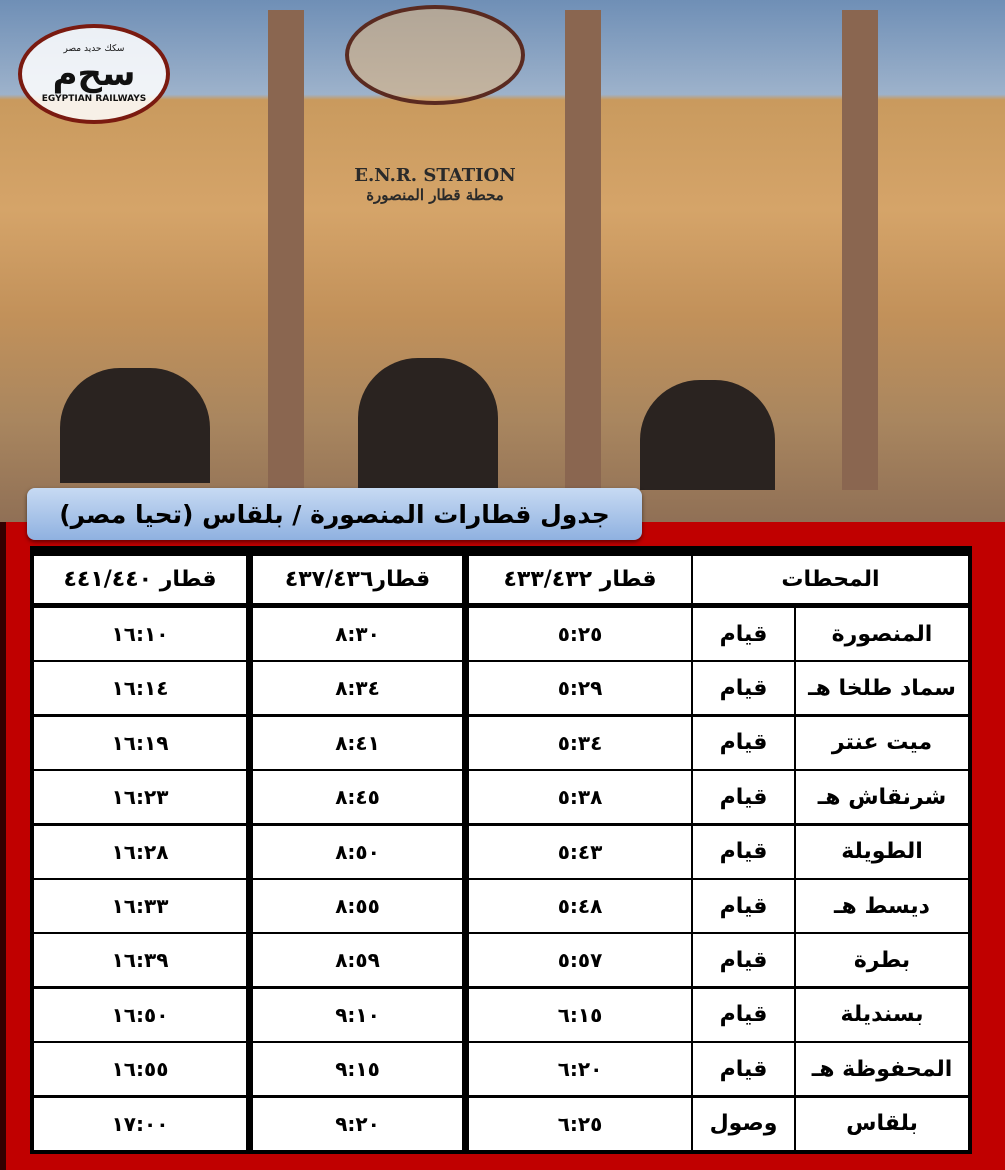 The width and height of the screenshot is (1005, 1170). I want to click on header-train-436: قطار٤٣٧/٤٣٦, so click(357, 579).